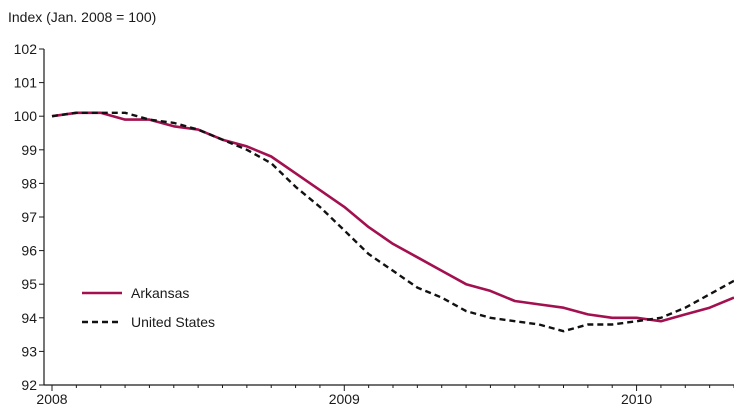  I want to click on legend: Arkansas United States, so click(148, 307).